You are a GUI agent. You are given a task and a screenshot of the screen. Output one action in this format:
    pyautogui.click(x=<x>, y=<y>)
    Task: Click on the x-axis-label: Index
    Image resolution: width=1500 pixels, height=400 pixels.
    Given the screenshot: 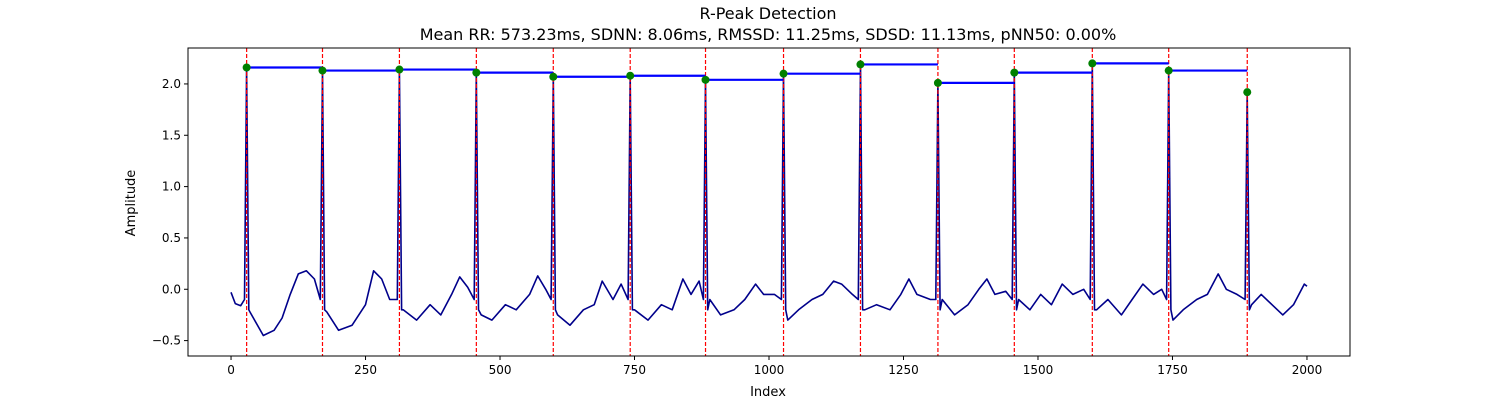 What is the action you would take?
    pyautogui.click(x=768, y=392)
    